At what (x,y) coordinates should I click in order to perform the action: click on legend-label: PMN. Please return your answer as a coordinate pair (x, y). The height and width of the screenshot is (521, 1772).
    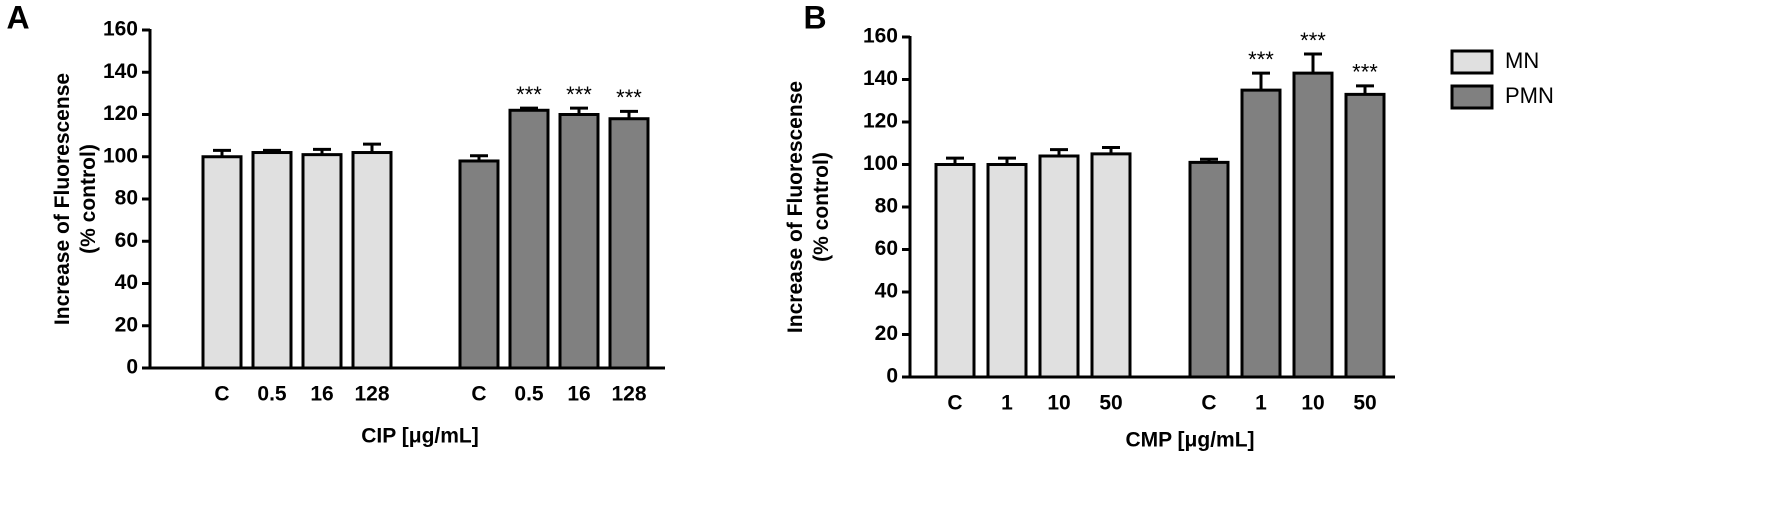
    Looking at the image, I should click on (1529, 95).